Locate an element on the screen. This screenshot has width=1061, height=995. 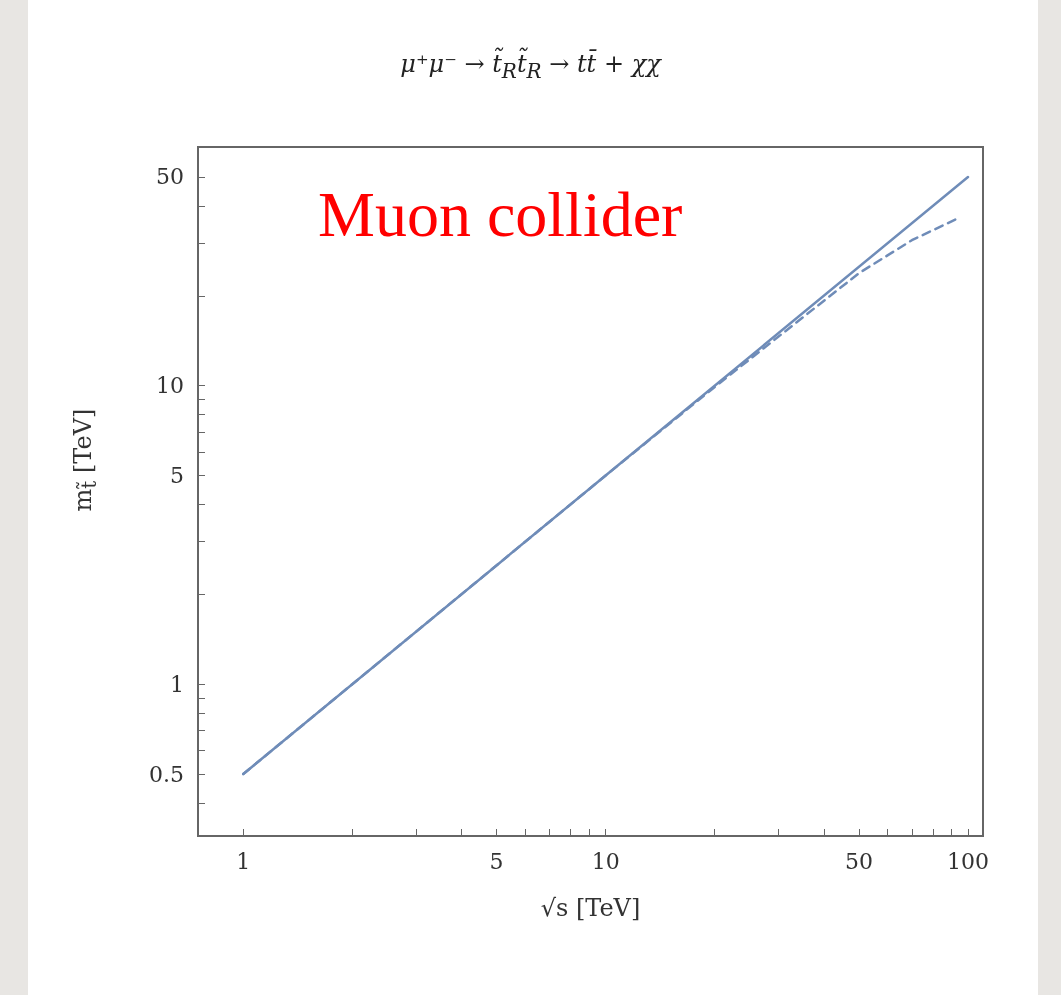
y-tick-label: 50 is located at coordinates (170, 177).